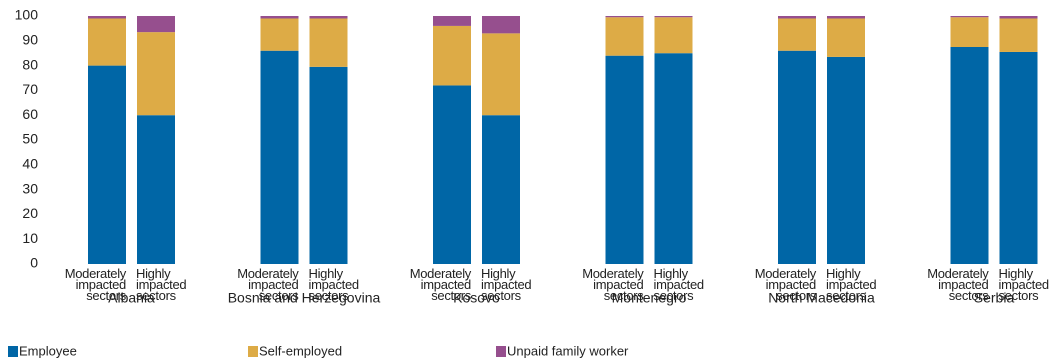  I want to click on y-tick-label: 60, so click(30, 114).